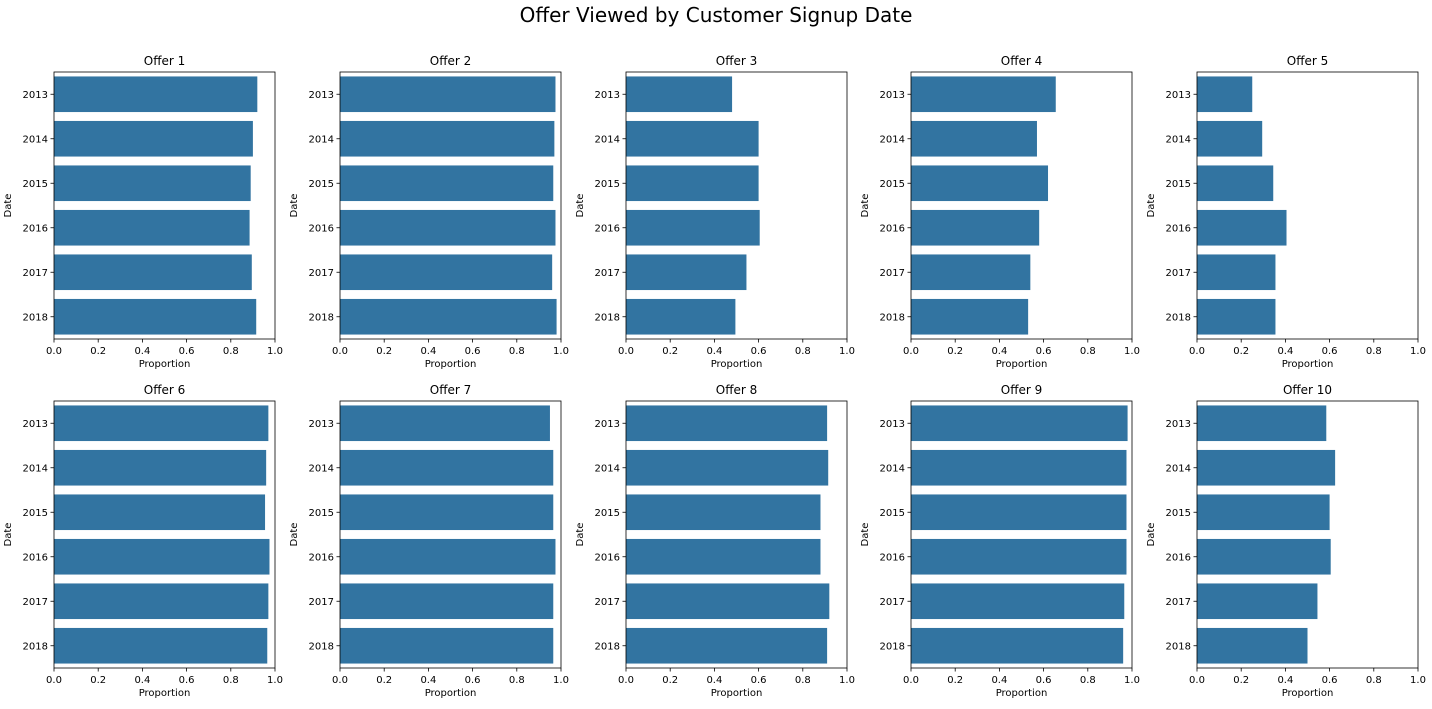  Describe the element at coordinates (736, 61) in the screenshot. I see `panel-title: Offer 3` at that location.